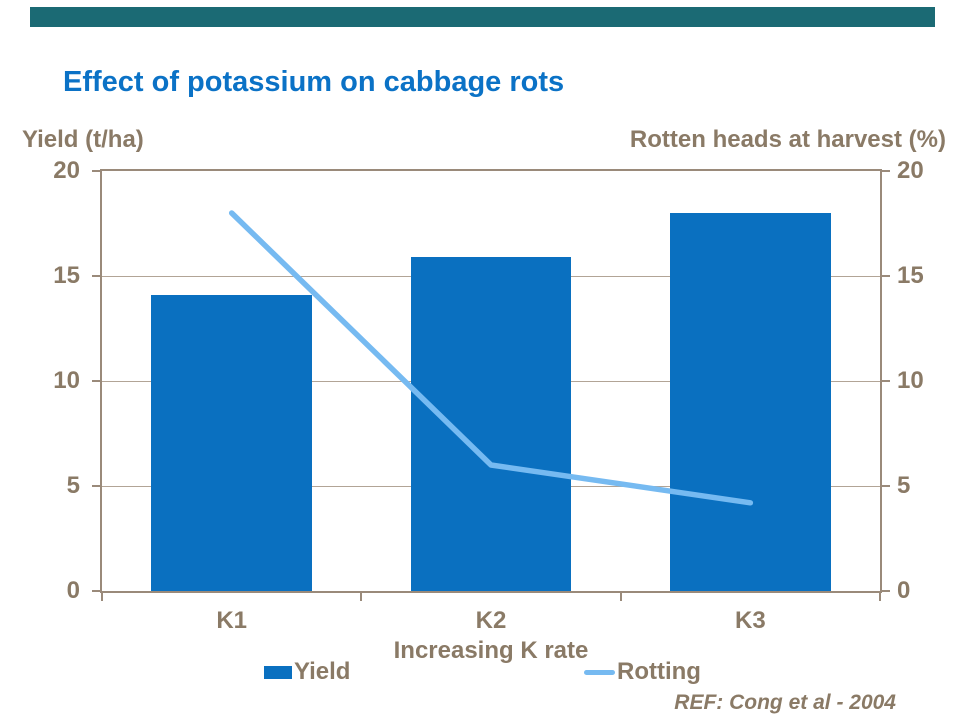 Image resolution: width=960 pixels, height=720 pixels. I want to click on right-axis-label-5: 5, so click(904, 485).